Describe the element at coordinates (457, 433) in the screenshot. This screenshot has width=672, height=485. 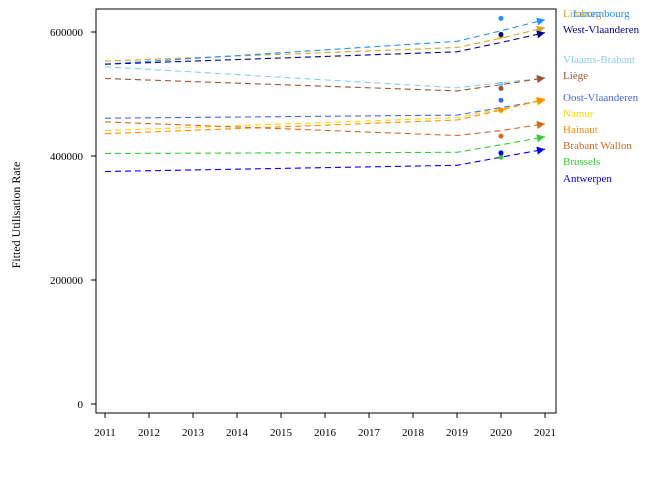
I see `x-tick-label: 2019` at that location.